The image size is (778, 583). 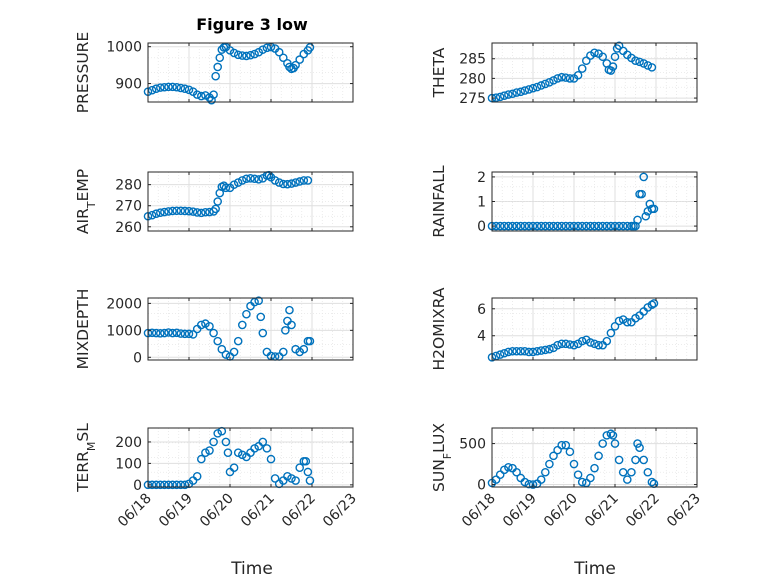 What do you see at coordinates (564, 329) in the screenshot?
I see `subplot-h2omixra: 4 6 H2OMIXRA` at bounding box center [564, 329].